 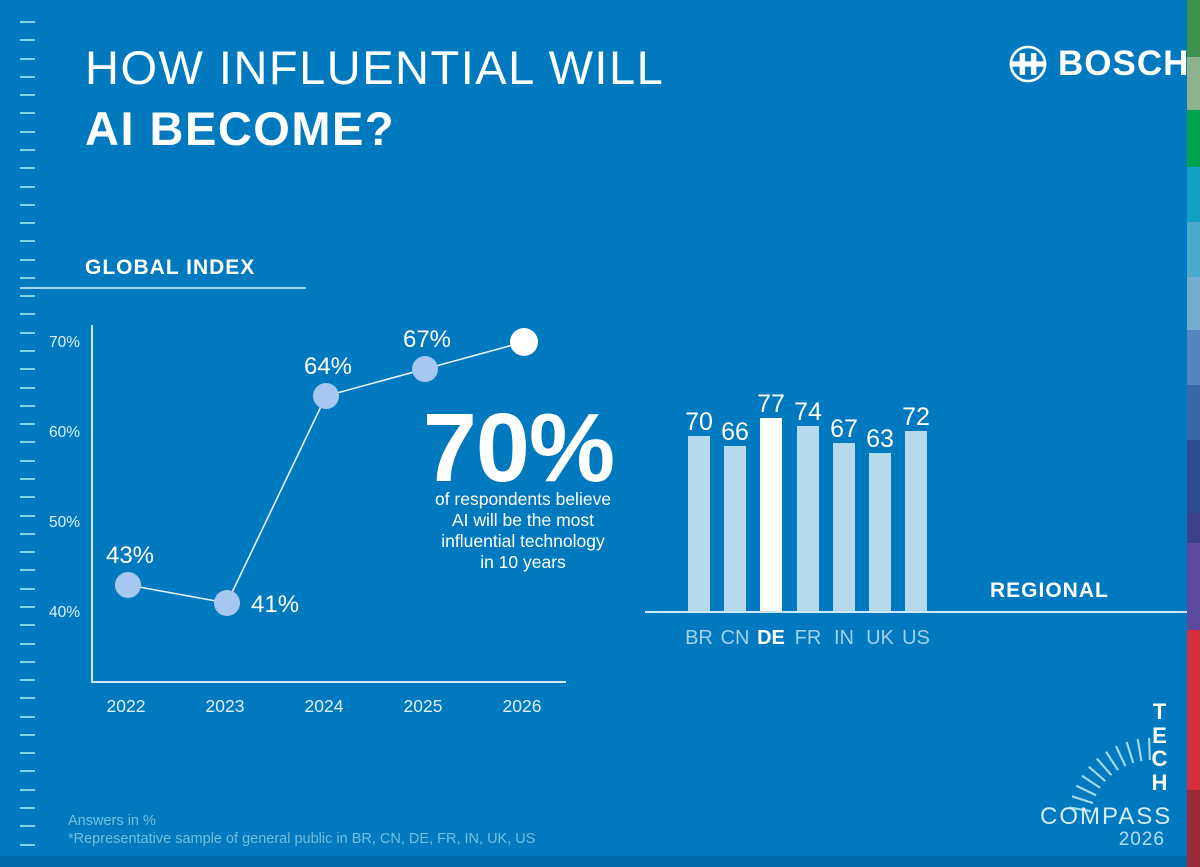 What do you see at coordinates (64, 432) in the screenshot?
I see `y-axis-tick-label: 60%` at bounding box center [64, 432].